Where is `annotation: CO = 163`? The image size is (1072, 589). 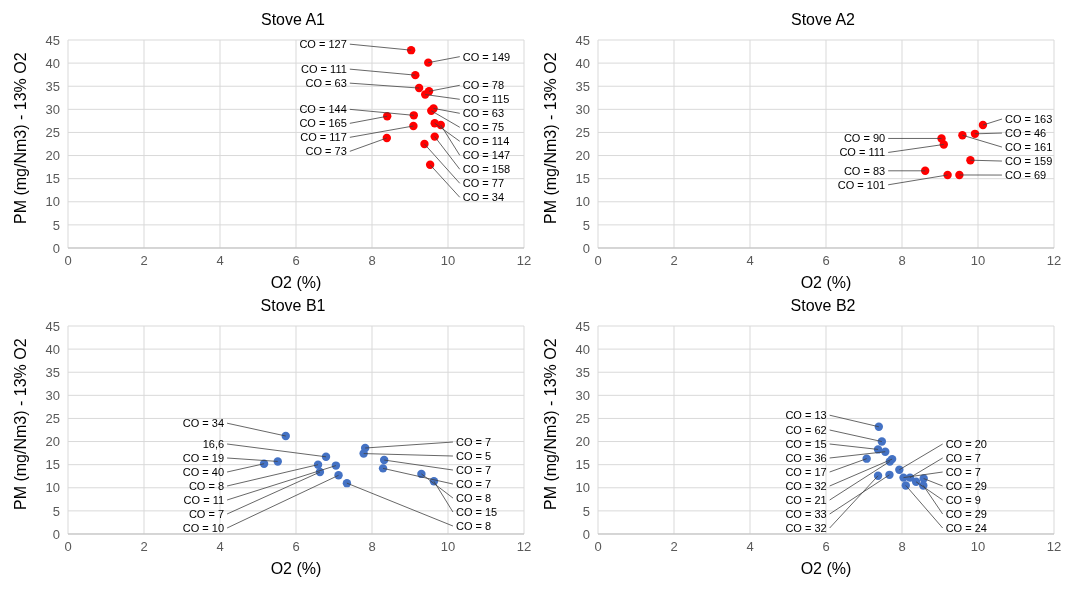 annotation: CO = 163 is located at coordinates (1028, 119).